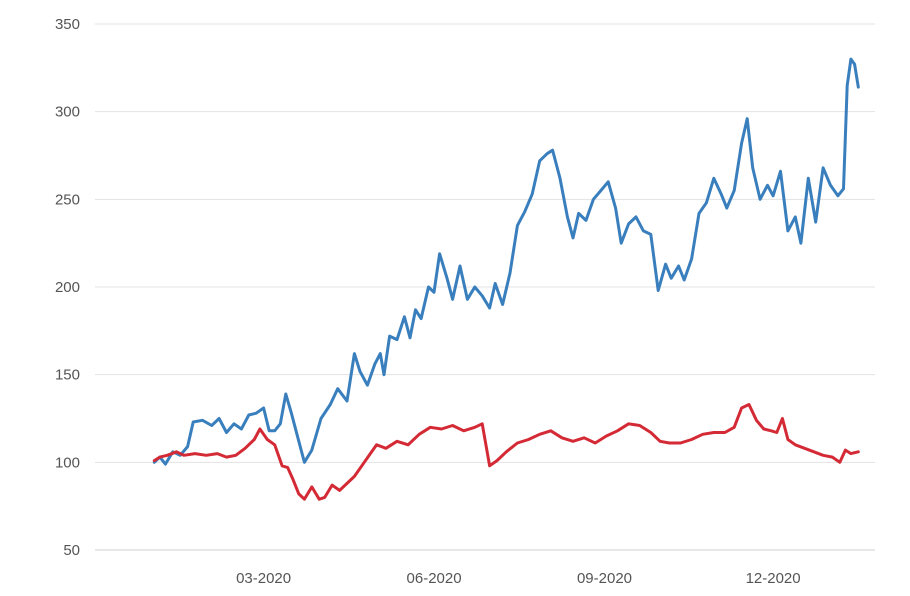  Describe the element at coordinates (71, 550) in the screenshot. I see `y-tick-label: 50` at that location.